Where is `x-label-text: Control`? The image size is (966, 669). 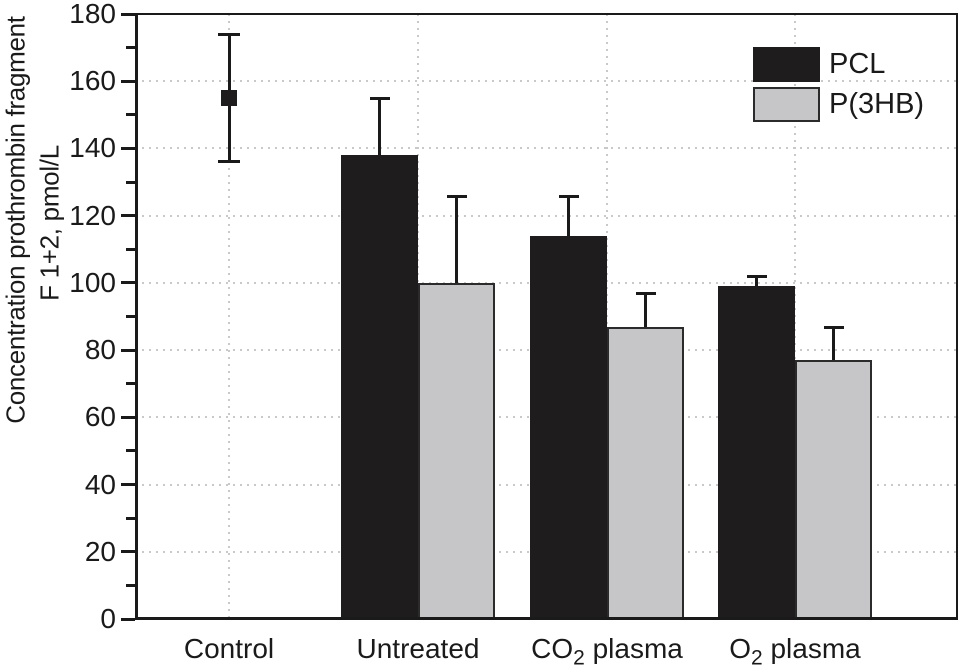
x-label-text: Control is located at coordinates (229, 648).